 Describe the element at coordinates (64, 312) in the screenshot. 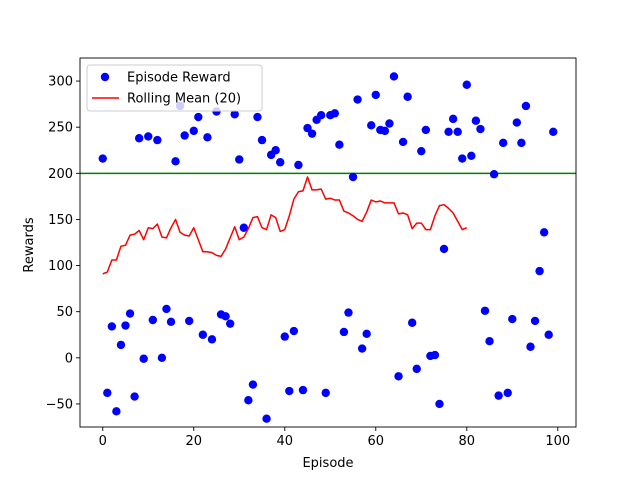

I see `y-tick-label: 50` at that location.